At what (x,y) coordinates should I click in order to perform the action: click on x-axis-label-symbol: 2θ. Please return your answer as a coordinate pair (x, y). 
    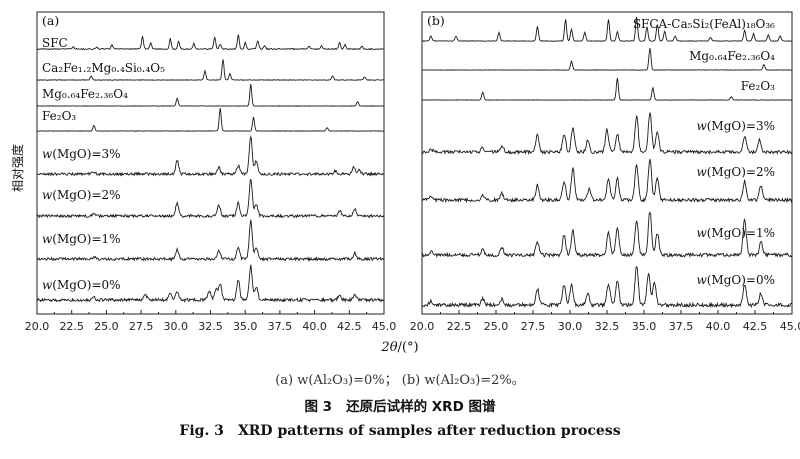
    Looking at the image, I should click on (388, 347).